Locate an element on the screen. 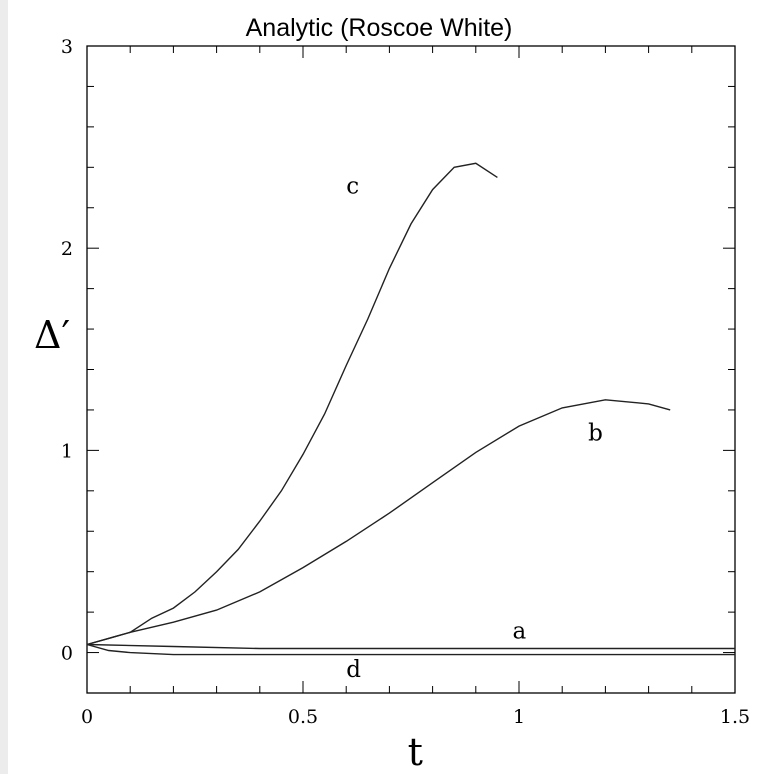 Image resolution: width=758 pixels, height=774 pixels. x-tick-label: 0 is located at coordinates (87, 717).